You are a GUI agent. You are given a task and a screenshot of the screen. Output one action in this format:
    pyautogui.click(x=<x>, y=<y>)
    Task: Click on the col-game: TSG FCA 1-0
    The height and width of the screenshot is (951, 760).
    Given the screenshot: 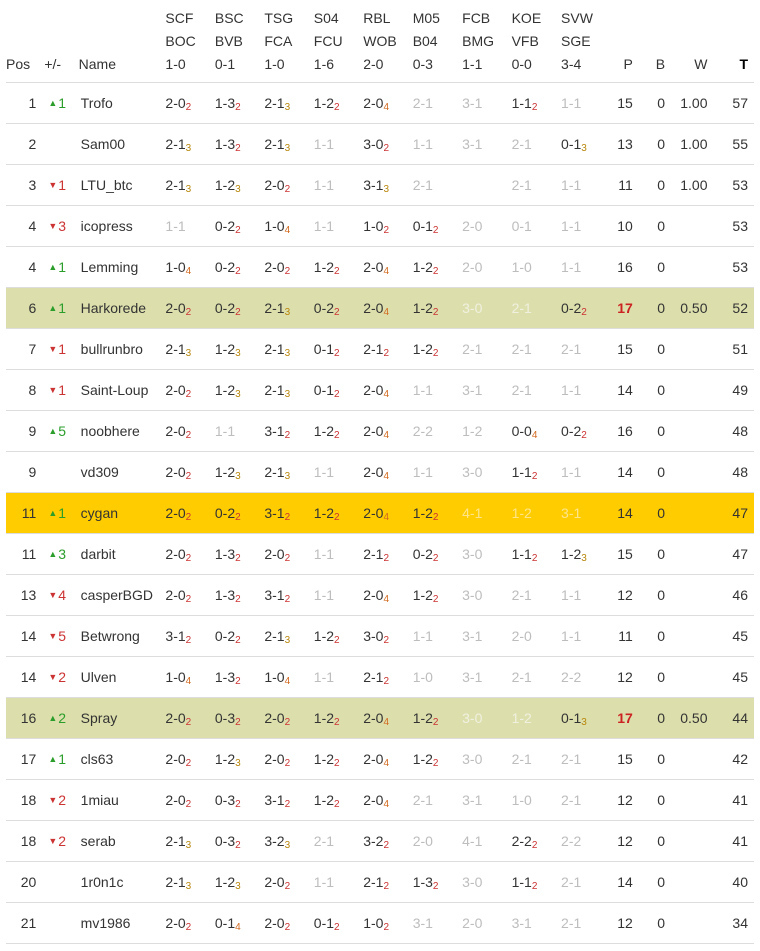 What is the action you would take?
    pyautogui.click(x=279, y=40)
    